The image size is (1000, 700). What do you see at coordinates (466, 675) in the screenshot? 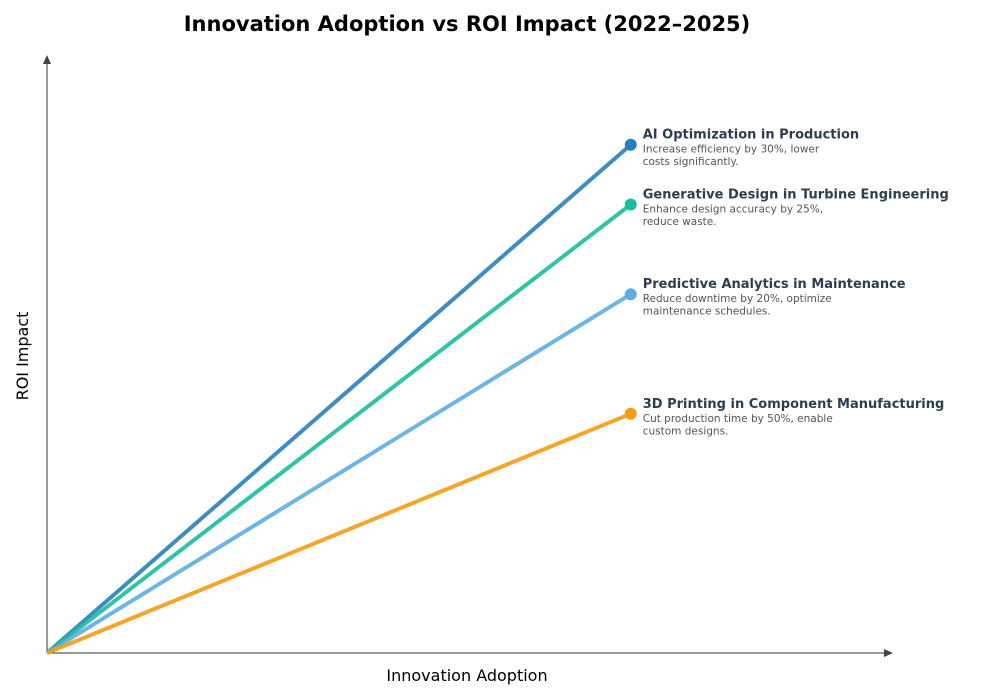
I see `x-axis-label: Innovation Adoption` at bounding box center [466, 675].